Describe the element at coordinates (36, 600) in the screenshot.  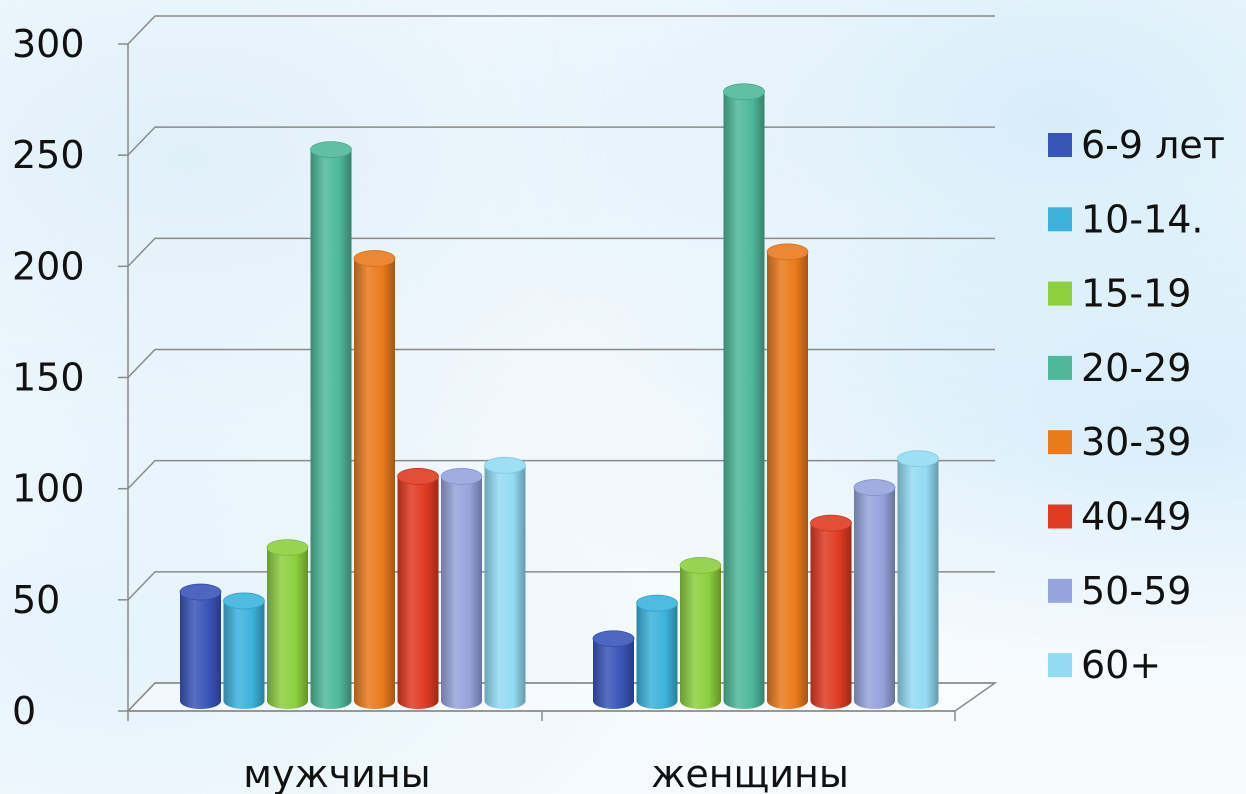
I see `y-tick-label: 50` at that location.